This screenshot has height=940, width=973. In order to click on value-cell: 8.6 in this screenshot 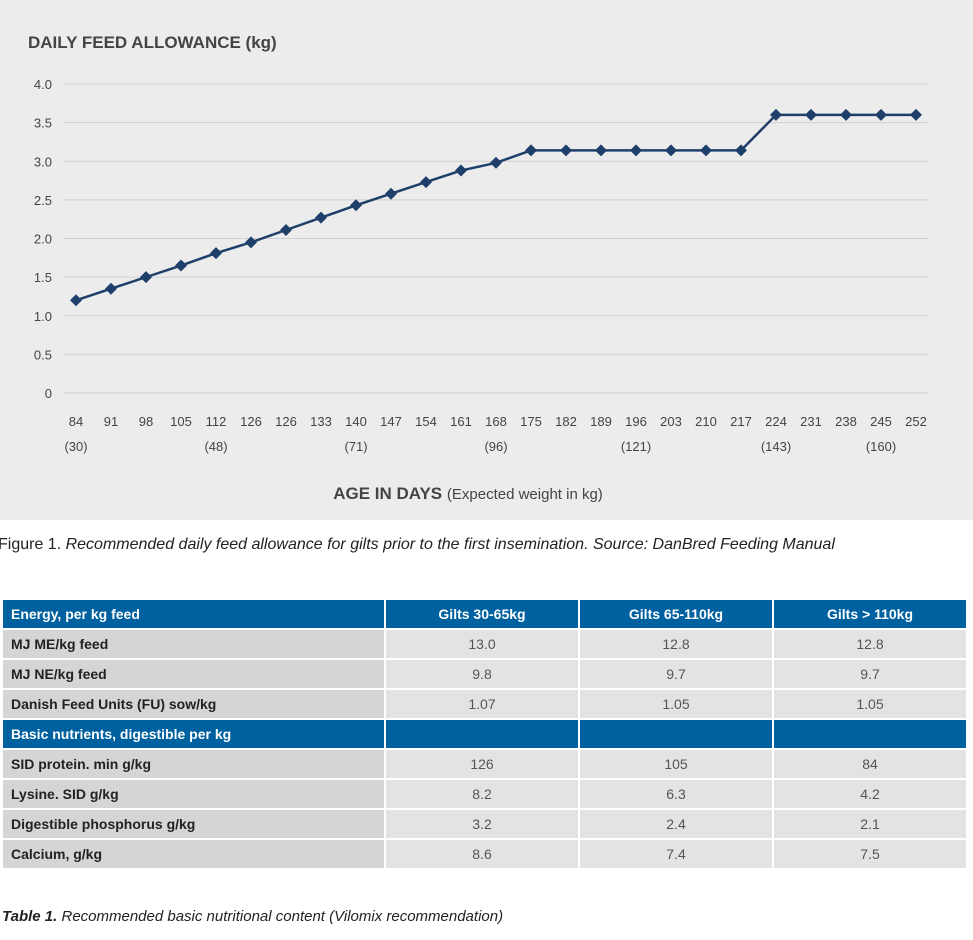, I will do `click(482, 854)`.